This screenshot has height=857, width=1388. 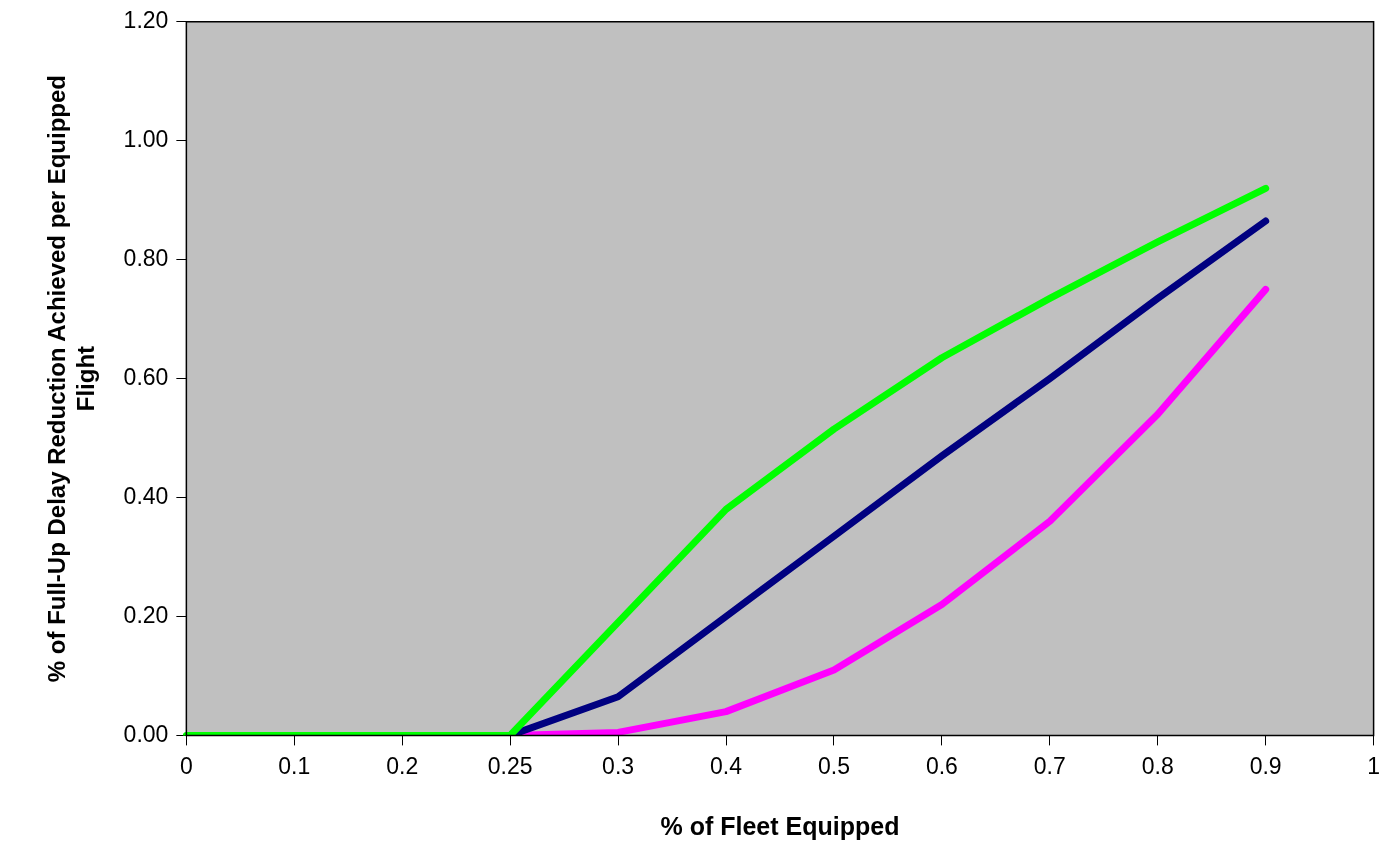 I want to click on x-tick-label: 0.1, so click(x=294, y=765).